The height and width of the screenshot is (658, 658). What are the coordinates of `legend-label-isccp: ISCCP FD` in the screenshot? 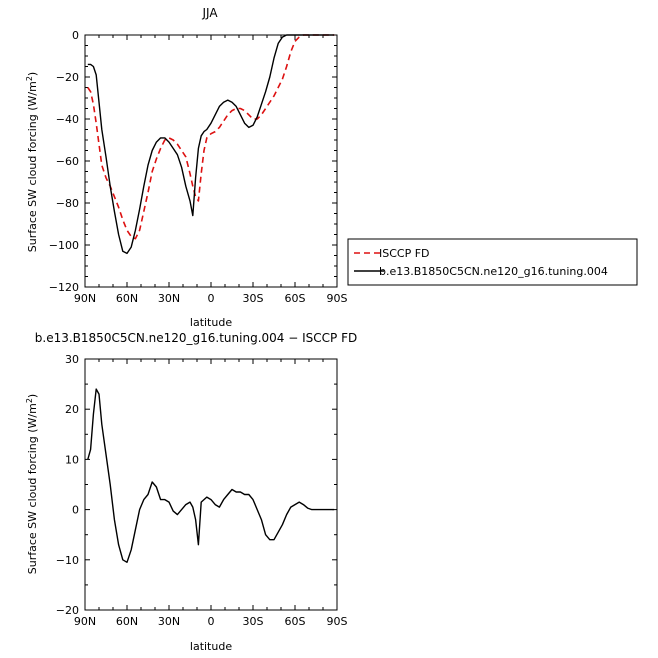 It's located at (404, 253).